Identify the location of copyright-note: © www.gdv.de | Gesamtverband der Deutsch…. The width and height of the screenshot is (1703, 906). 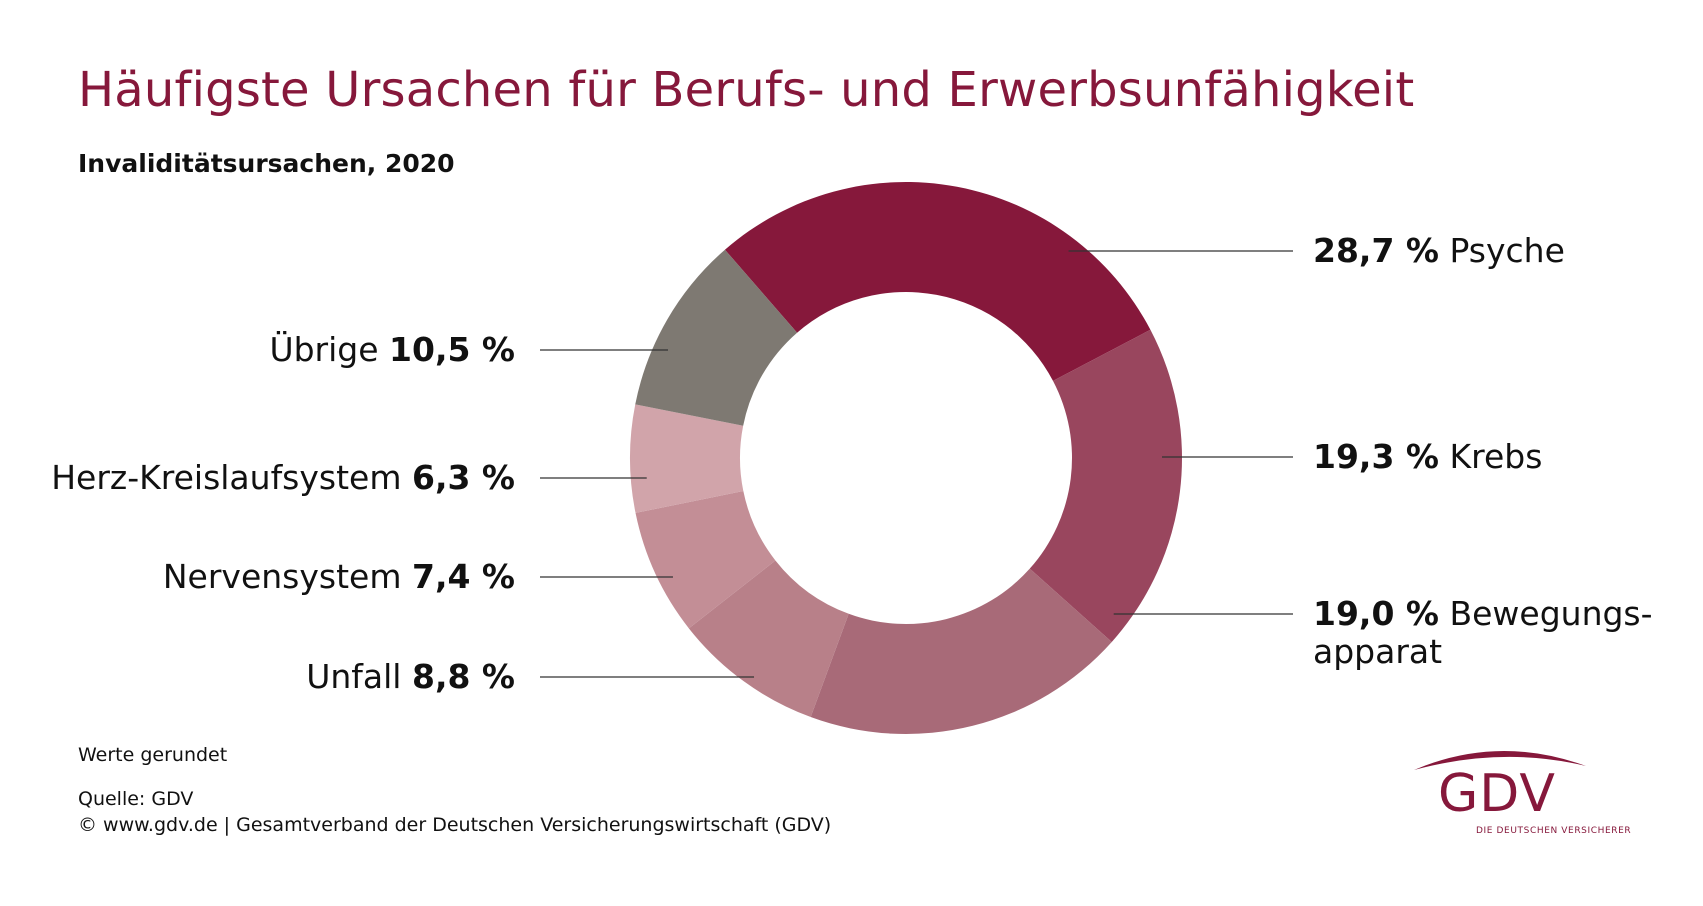
(455, 825).